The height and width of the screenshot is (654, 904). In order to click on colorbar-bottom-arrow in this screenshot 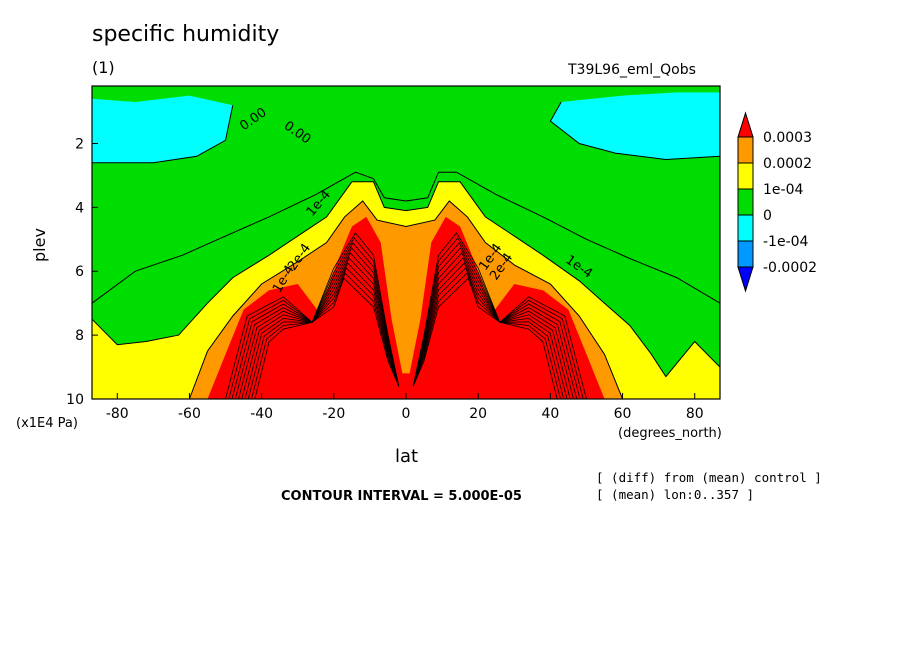, I will do `click(745, 279)`.